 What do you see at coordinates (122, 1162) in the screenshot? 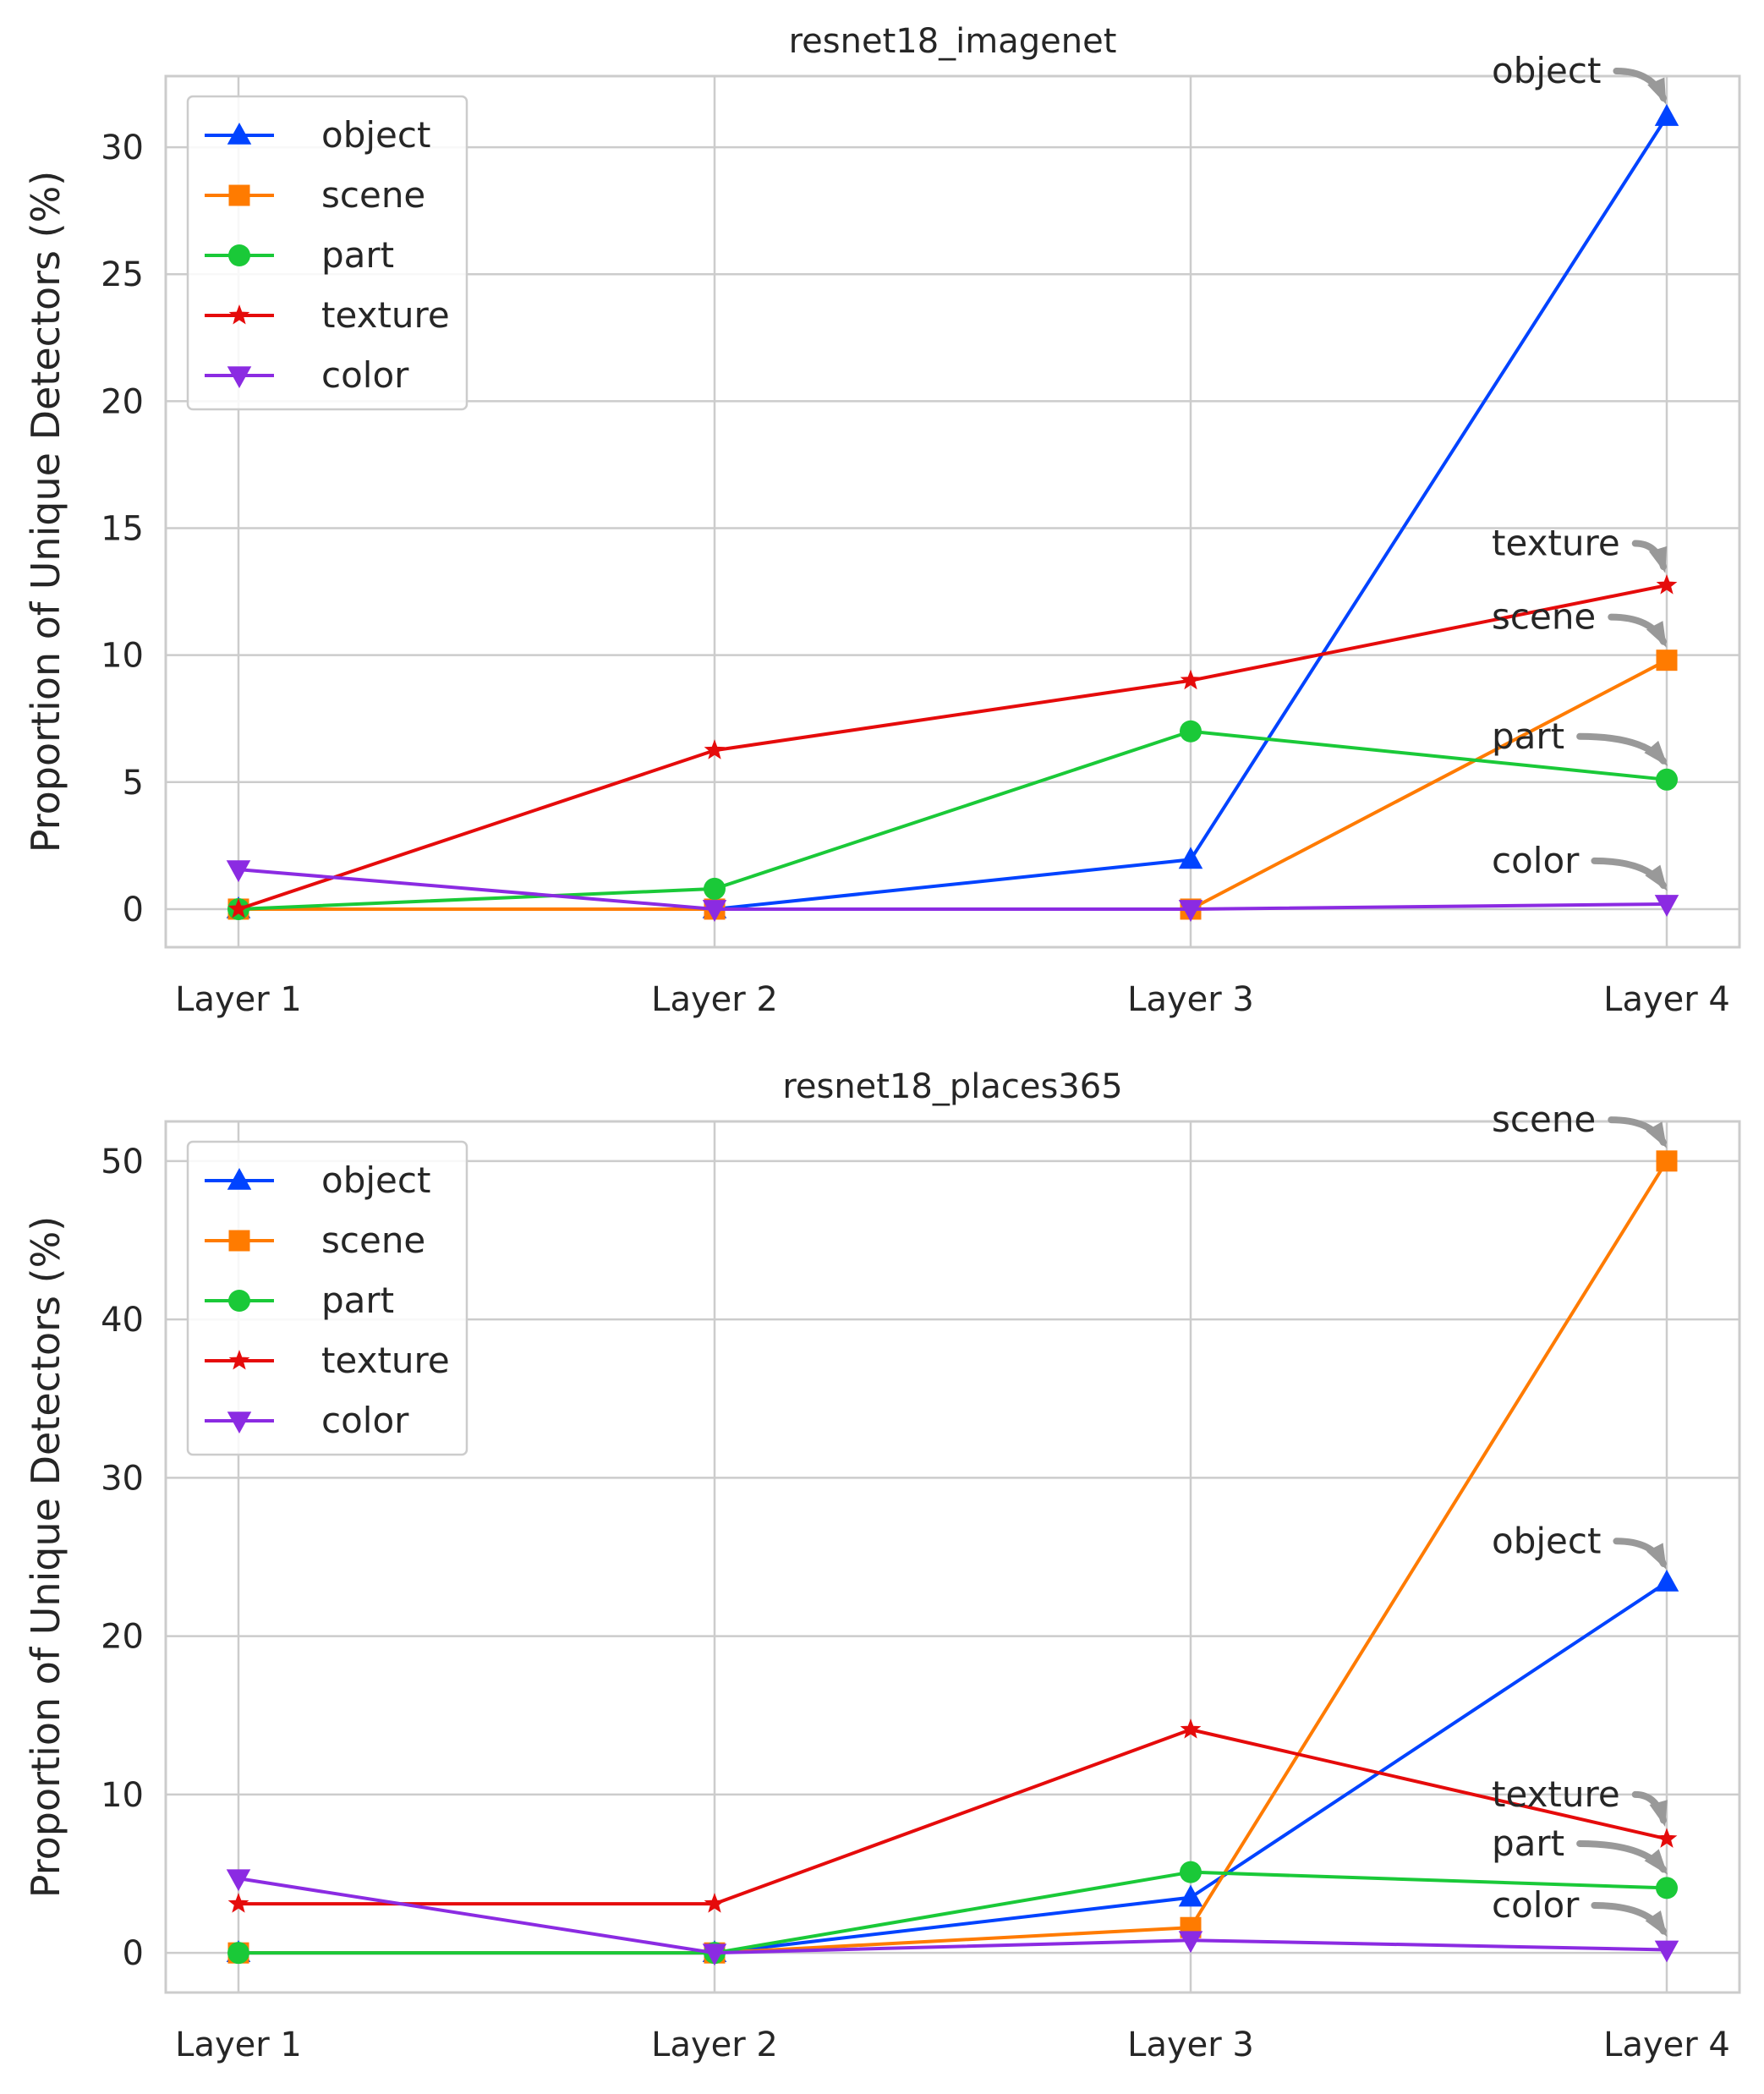
I see `y-tick-label: 50` at bounding box center [122, 1162].